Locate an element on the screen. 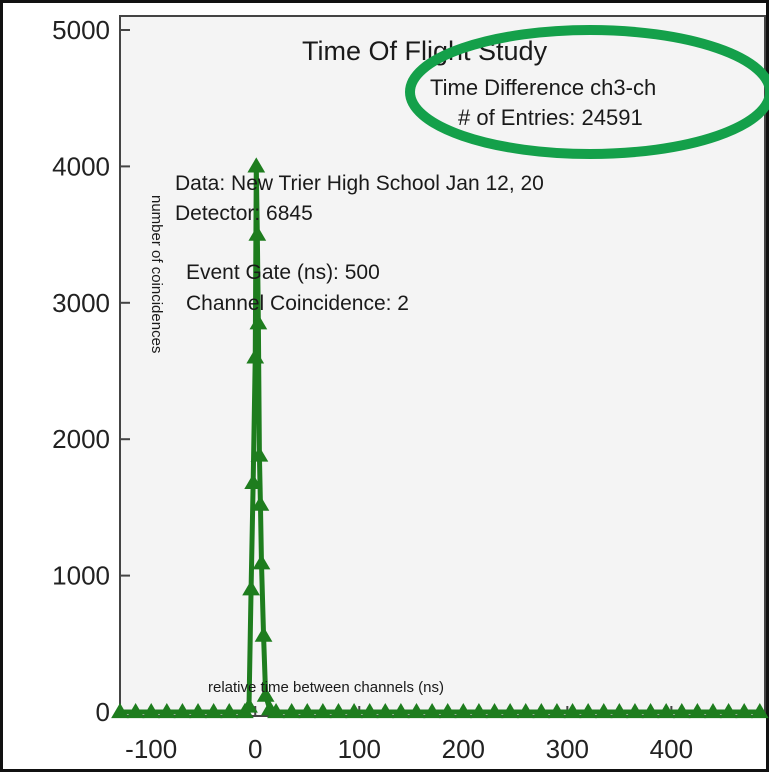  x-tick-label: 400 is located at coordinates (671, 749).